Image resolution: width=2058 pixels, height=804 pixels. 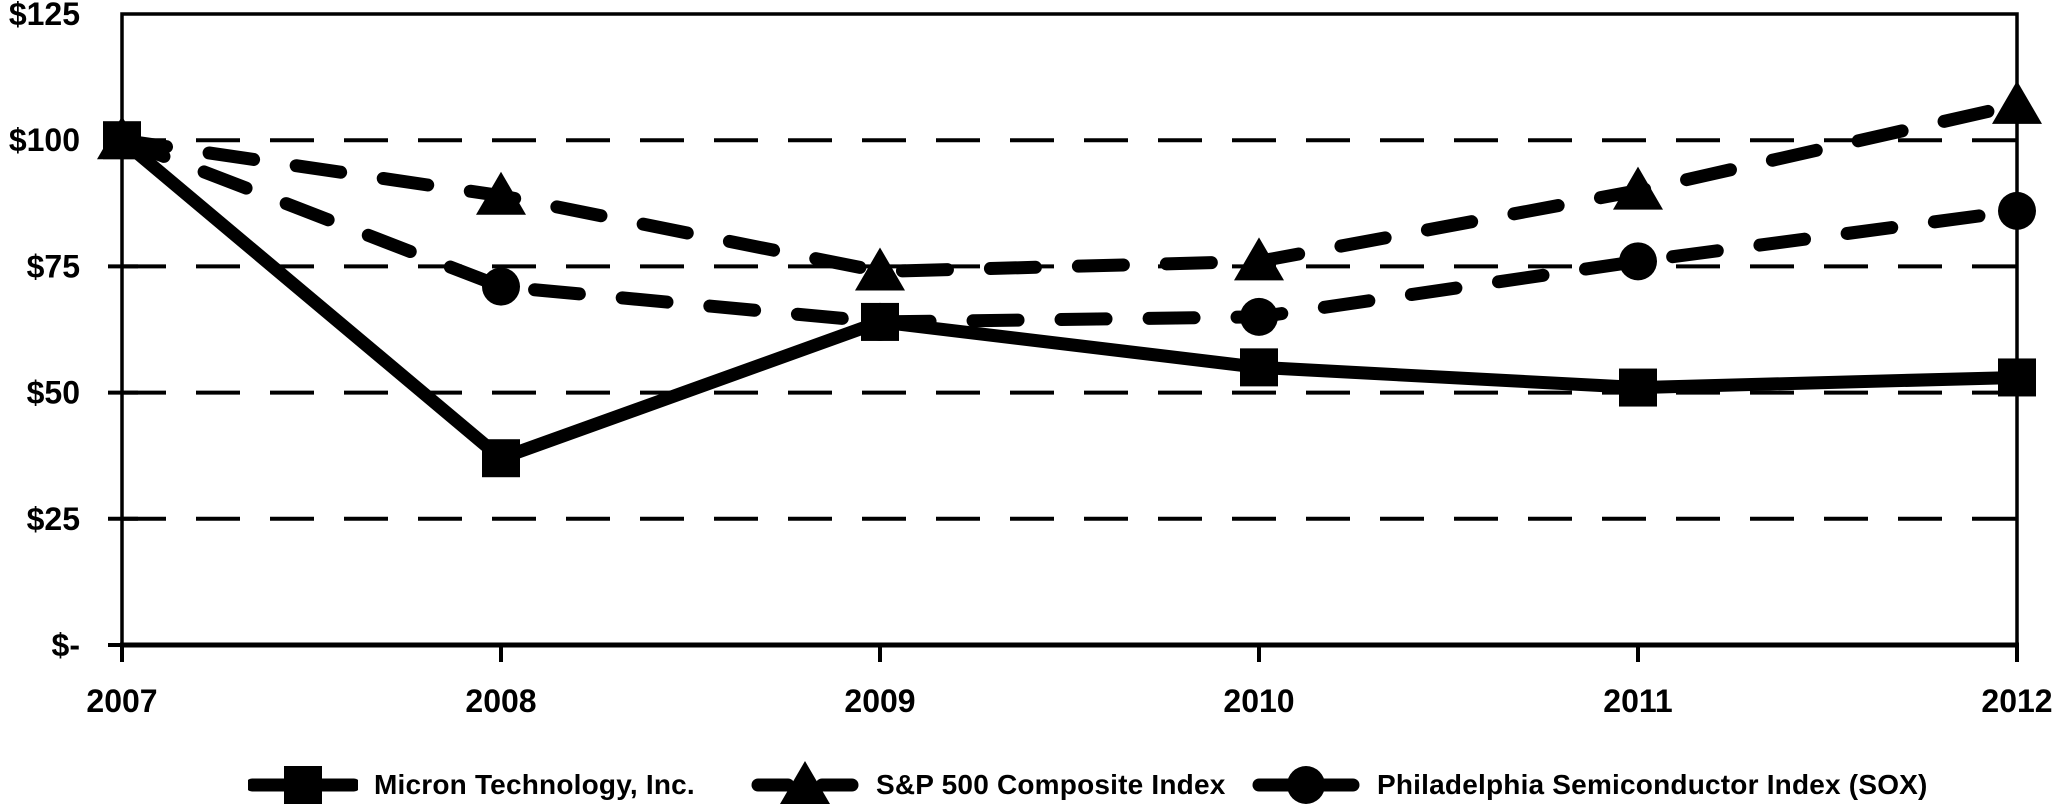 What do you see at coordinates (880, 321) in the screenshot?
I see `marker-circle-2009` at bounding box center [880, 321].